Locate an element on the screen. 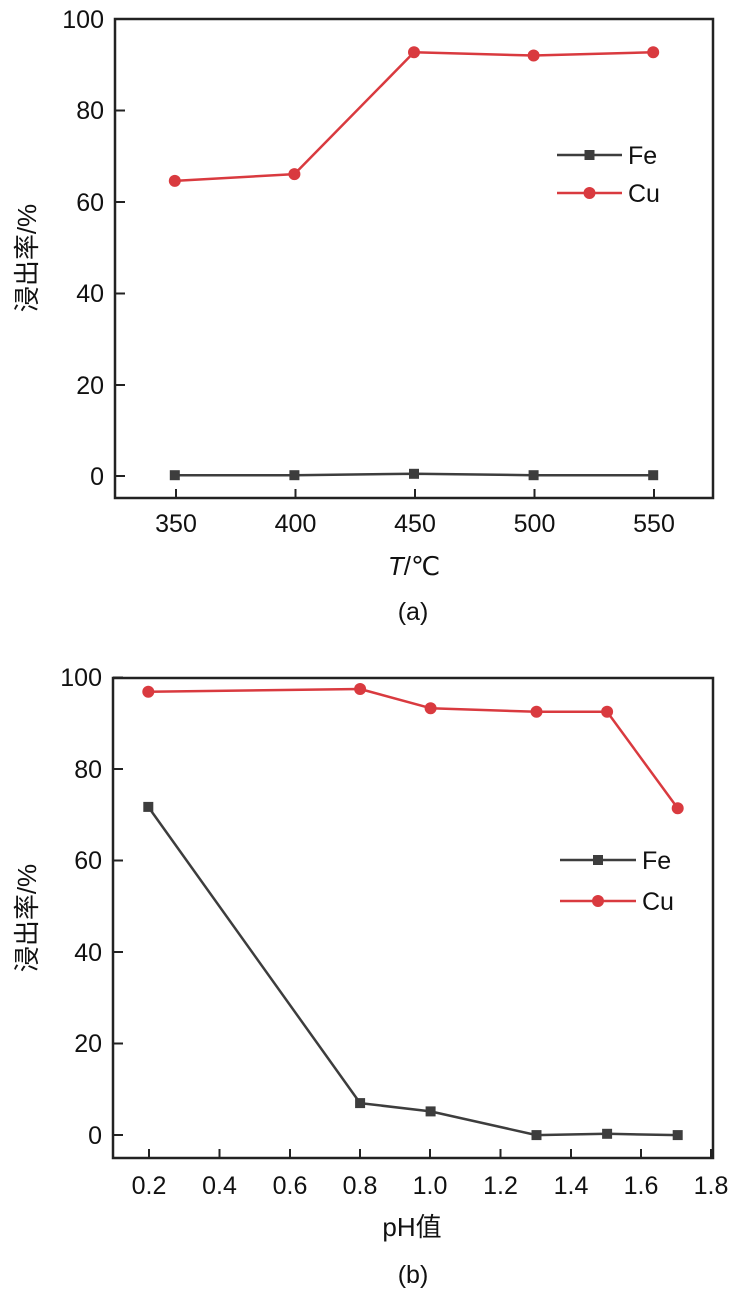 This screenshot has width=737, height=1297. chart-a-x-tick-labels: 350 400 450 500 550 is located at coordinates (415, 524).